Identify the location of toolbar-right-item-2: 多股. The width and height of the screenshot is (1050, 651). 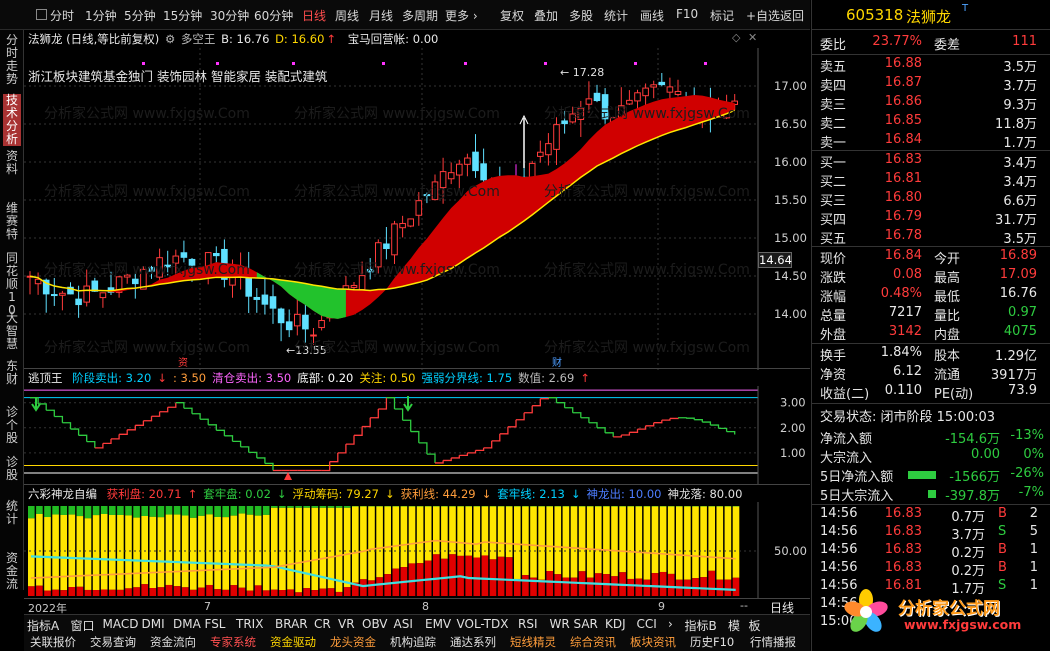
(581, 16).